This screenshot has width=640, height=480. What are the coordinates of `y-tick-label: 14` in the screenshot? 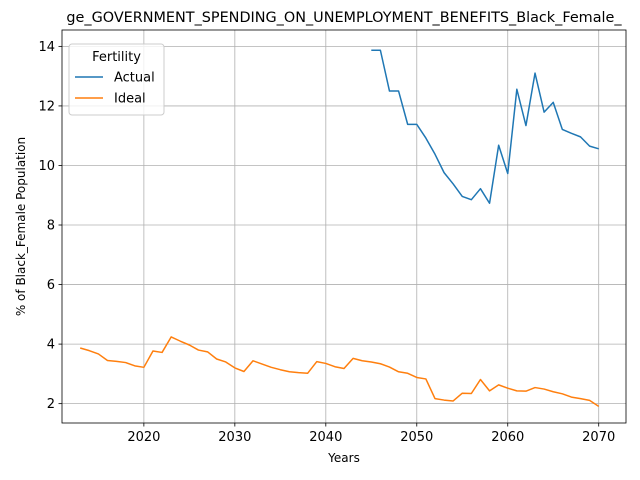 It's located at (46, 47).